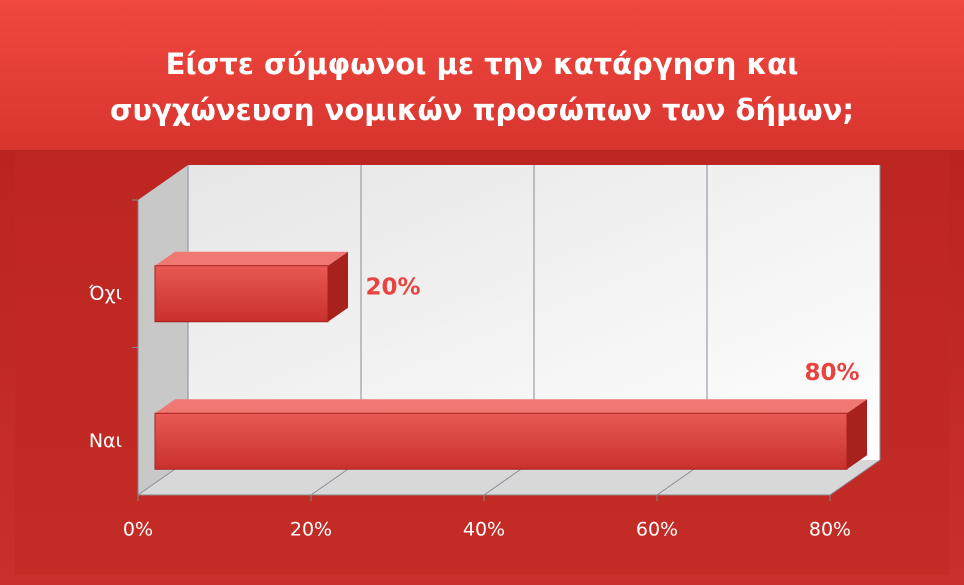 Image resolution: width=964 pixels, height=585 pixels. What do you see at coordinates (138, 530) in the screenshot?
I see `x-tick-label: 0%` at bounding box center [138, 530].